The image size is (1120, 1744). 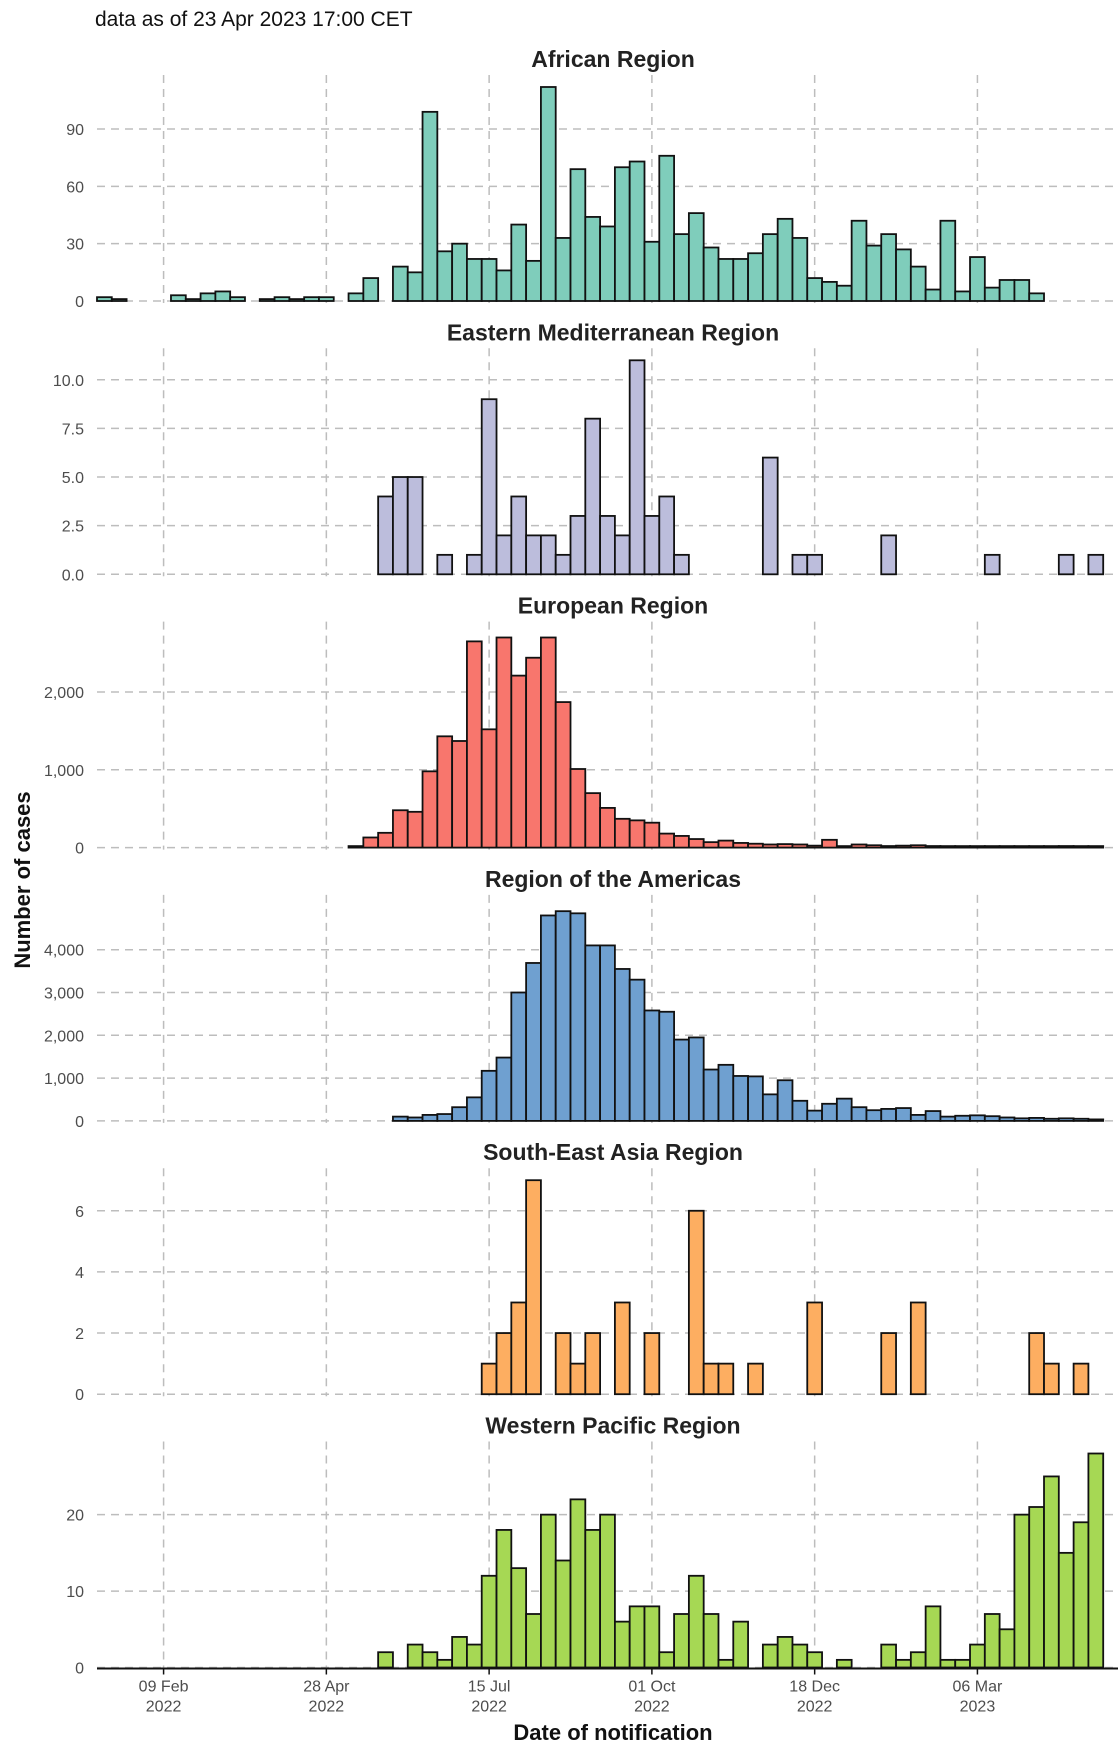 What do you see at coordinates (75, 1592) in the screenshot?
I see `y-tick-label: 10` at bounding box center [75, 1592].